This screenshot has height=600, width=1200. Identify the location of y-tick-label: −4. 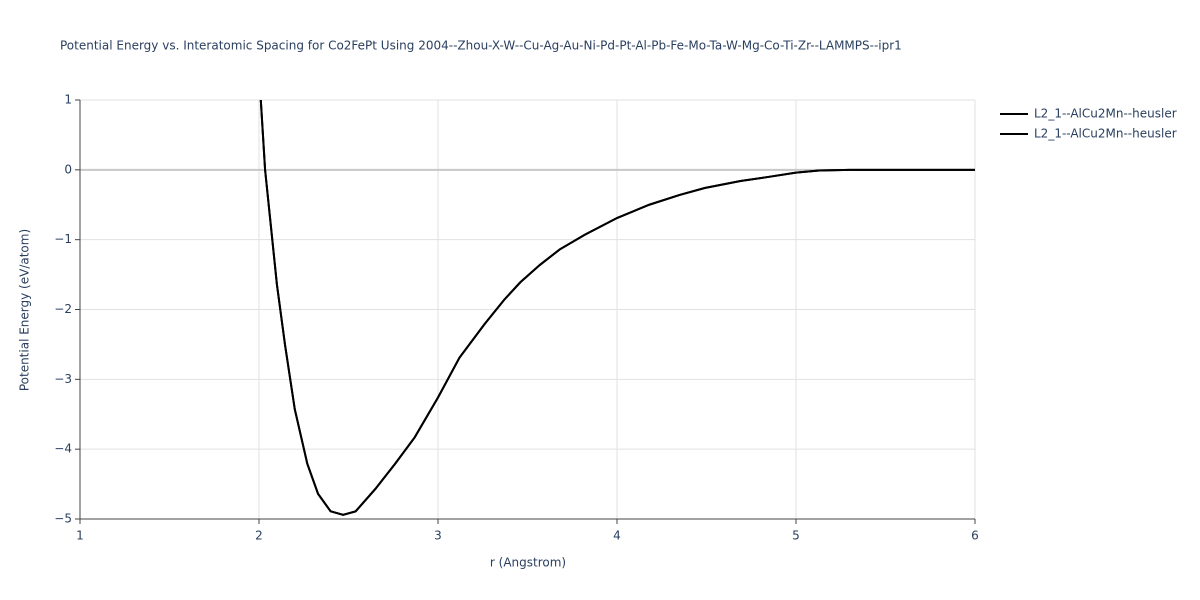
(63, 449).